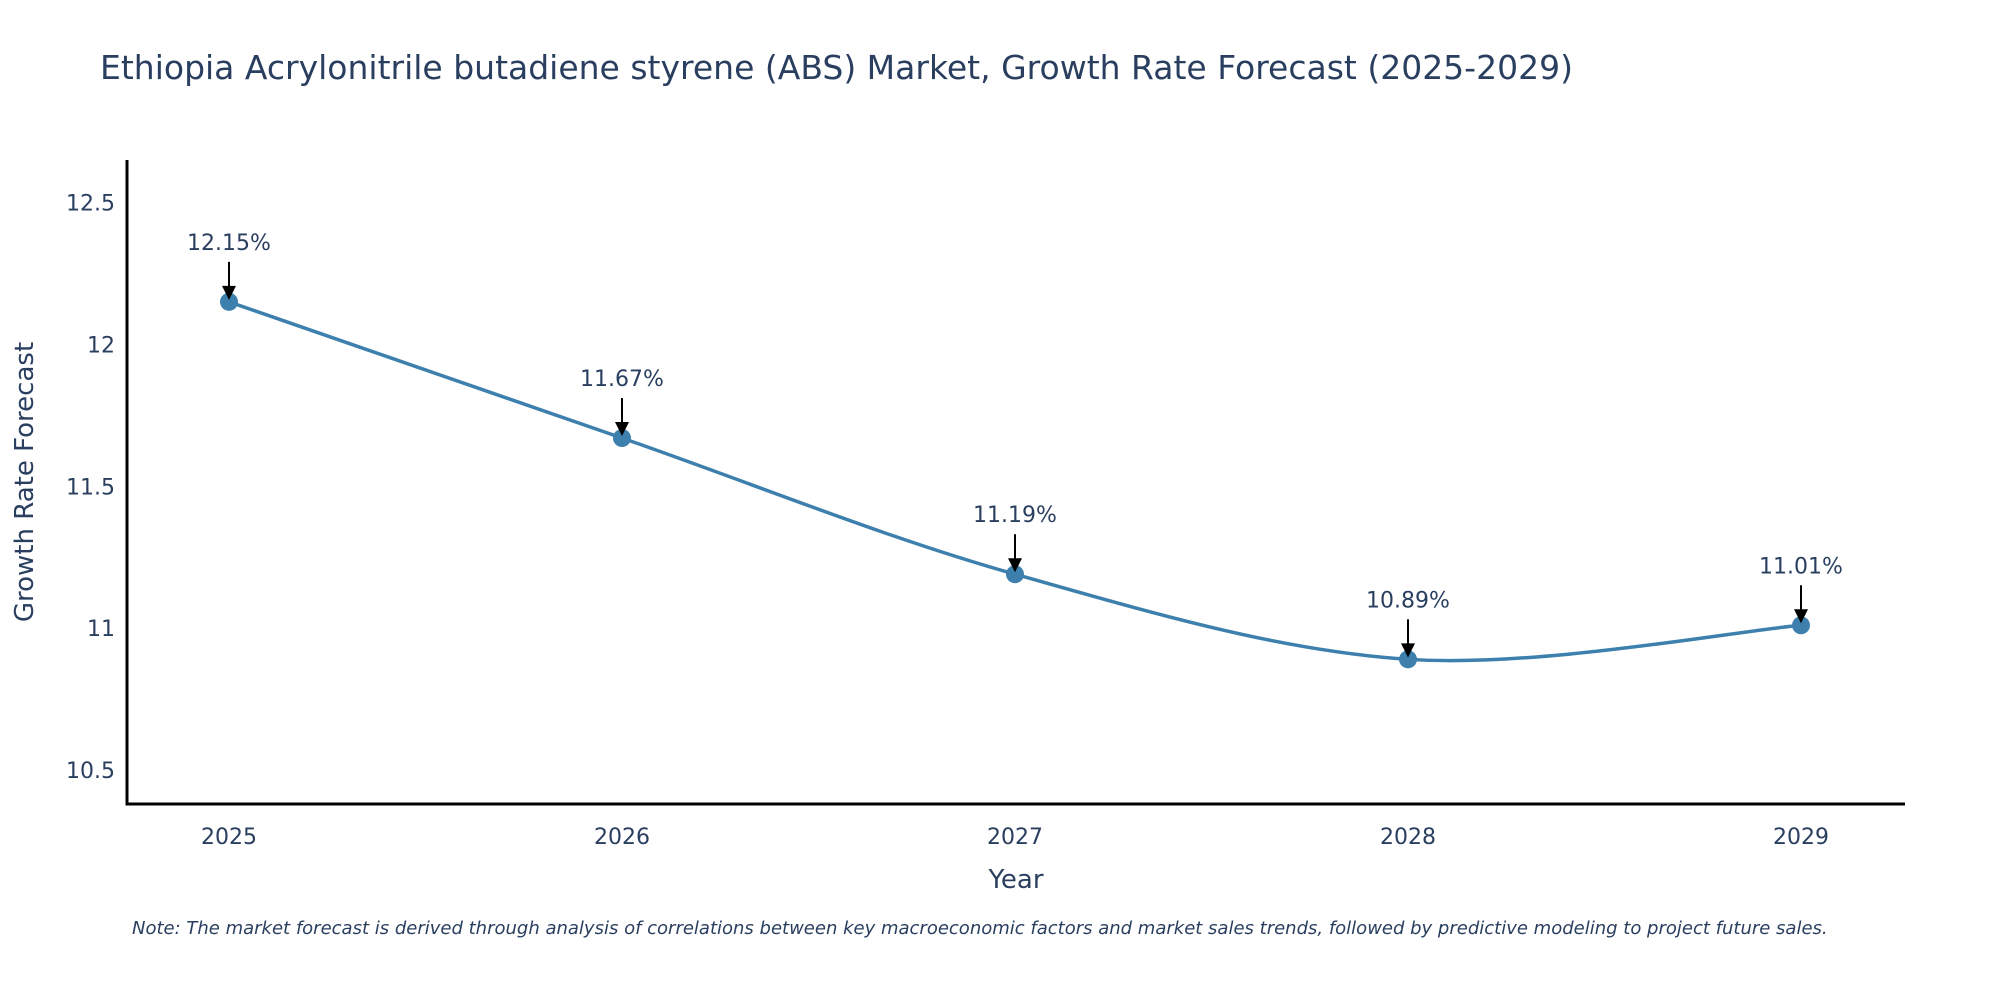 The height and width of the screenshot is (1000, 2000). I want to click on data-label: 11.19%, so click(1015, 515).